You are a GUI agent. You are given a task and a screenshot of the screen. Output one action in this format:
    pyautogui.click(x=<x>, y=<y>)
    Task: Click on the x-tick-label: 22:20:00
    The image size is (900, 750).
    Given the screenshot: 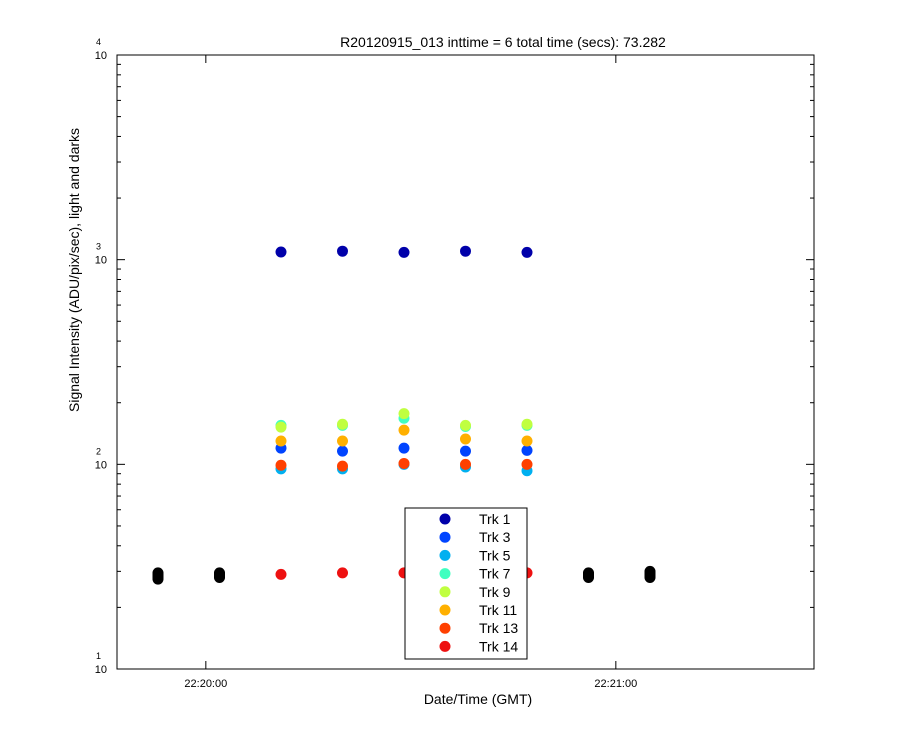 What is the action you would take?
    pyautogui.click(x=205, y=684)
    